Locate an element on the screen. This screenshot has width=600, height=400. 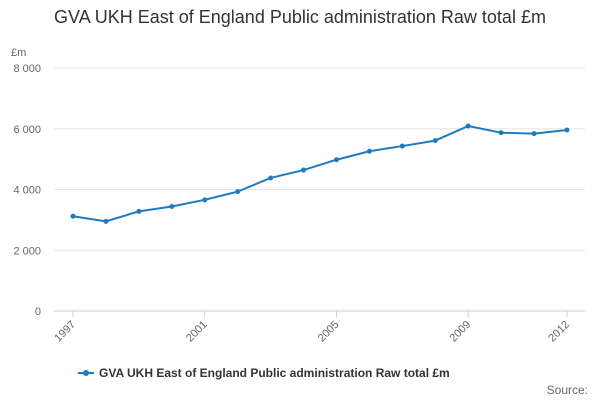
x-tick-label: 2012 is located at coordinates (559, 332).